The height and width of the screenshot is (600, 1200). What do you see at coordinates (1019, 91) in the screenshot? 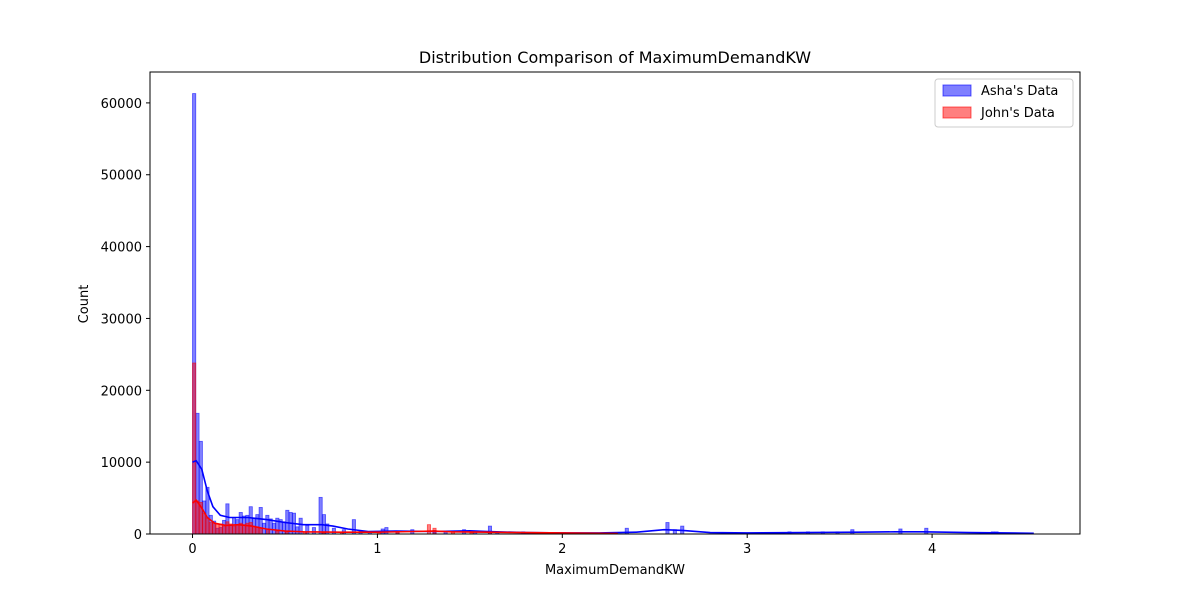
I see `legend-label-asha: Asha's Data` at bounding box center [1019, 91].